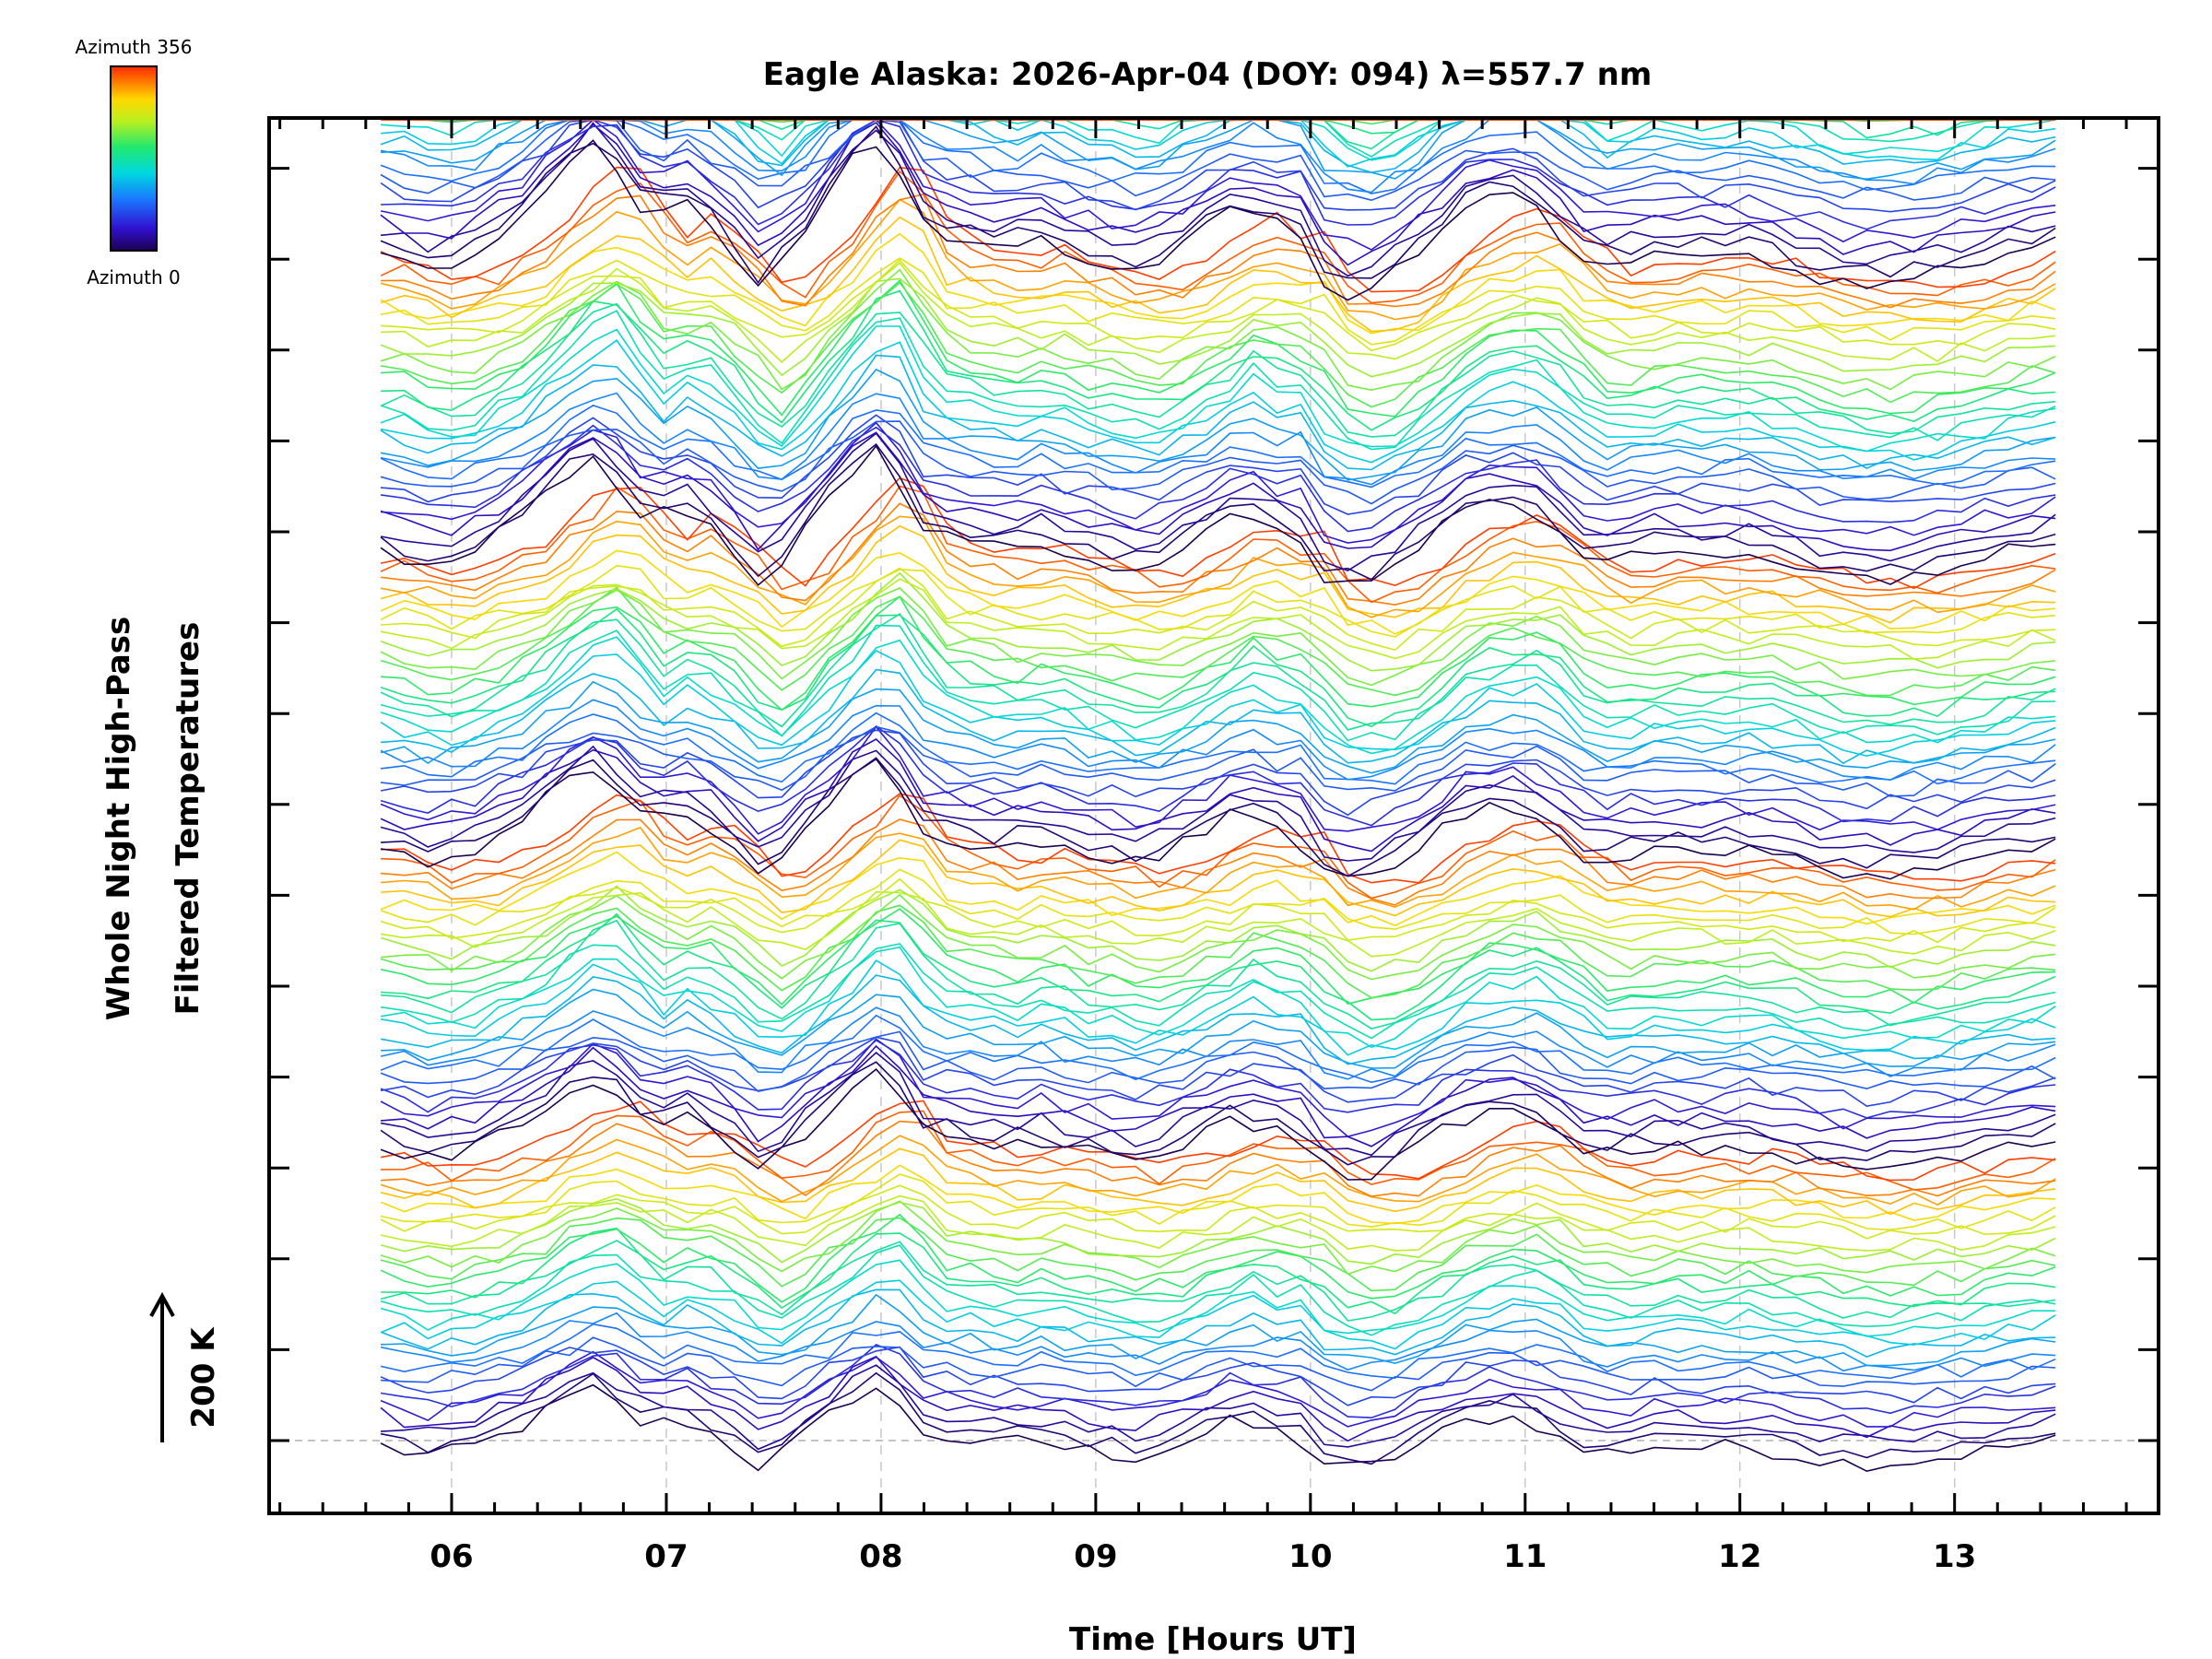  Describe the element at coordinates (1218, 609) in the screenshot. I see `series-g3-az264` at that location.